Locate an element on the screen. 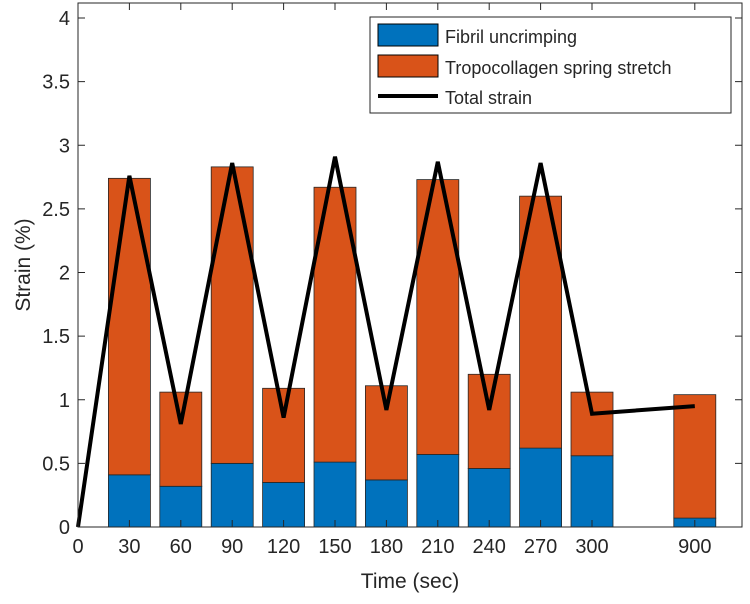 Image resolution: width=750 pixels, height=604 pixels. x-tick-label: 900 is located at coordinates (694, 547).